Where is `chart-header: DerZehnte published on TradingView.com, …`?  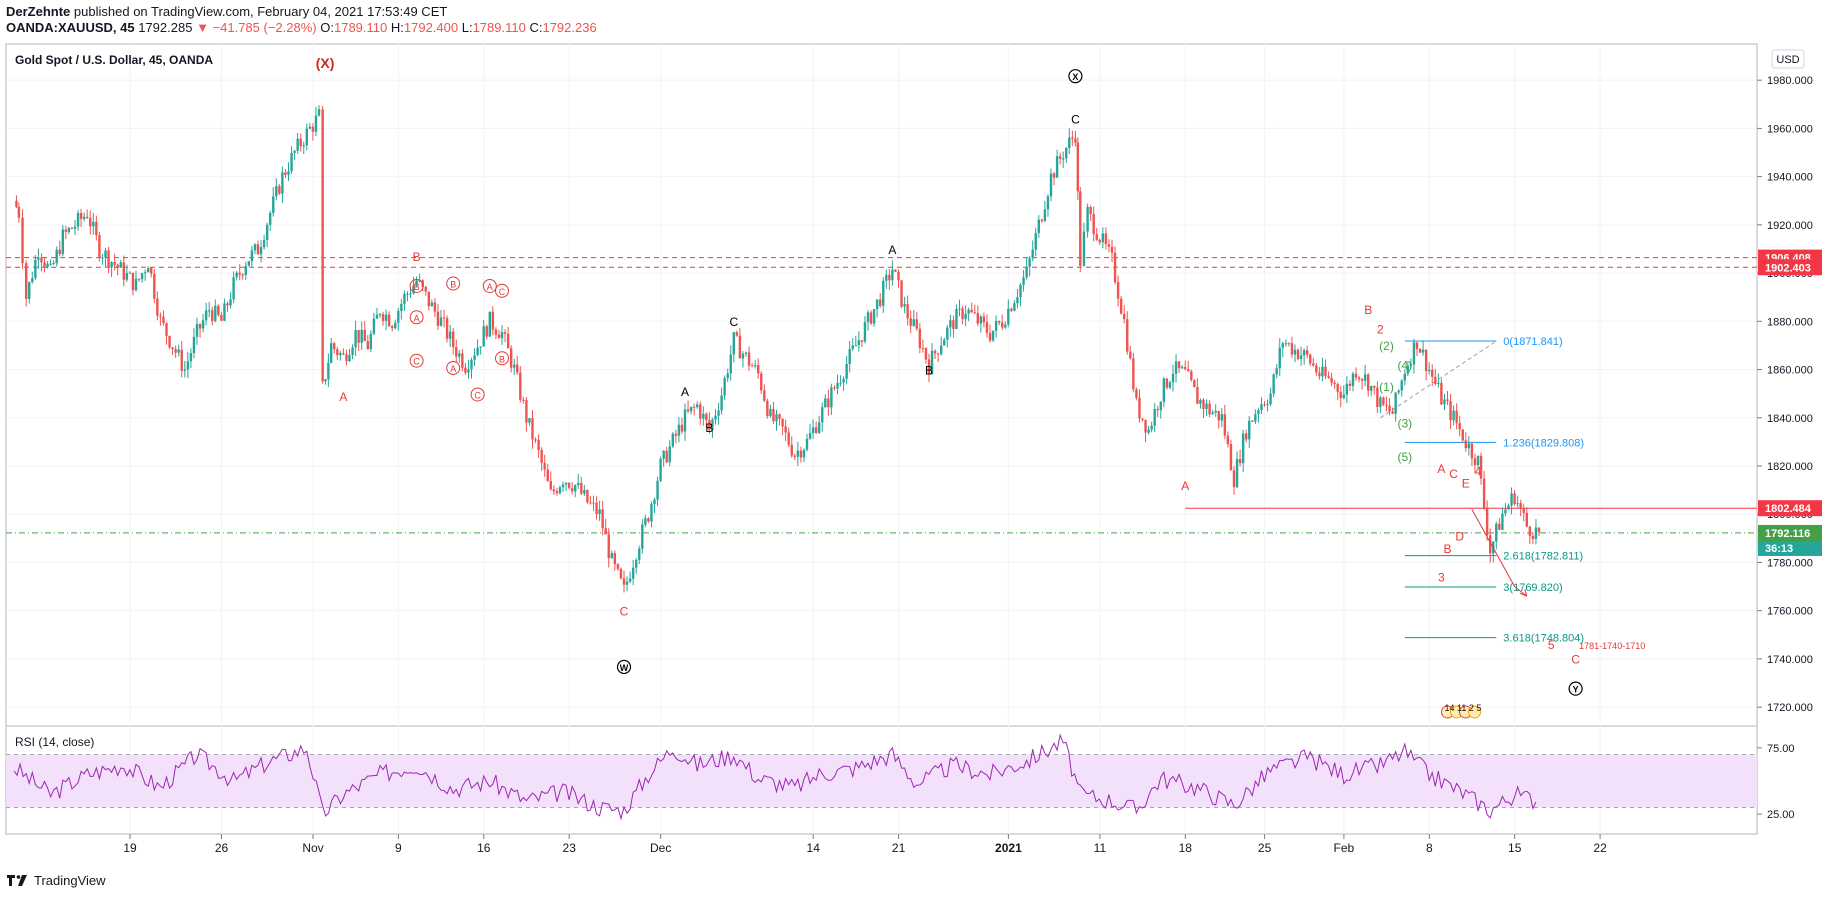 chart-header: DerZehnte published on TradingView.com, … is located at coordinates (301, 20).